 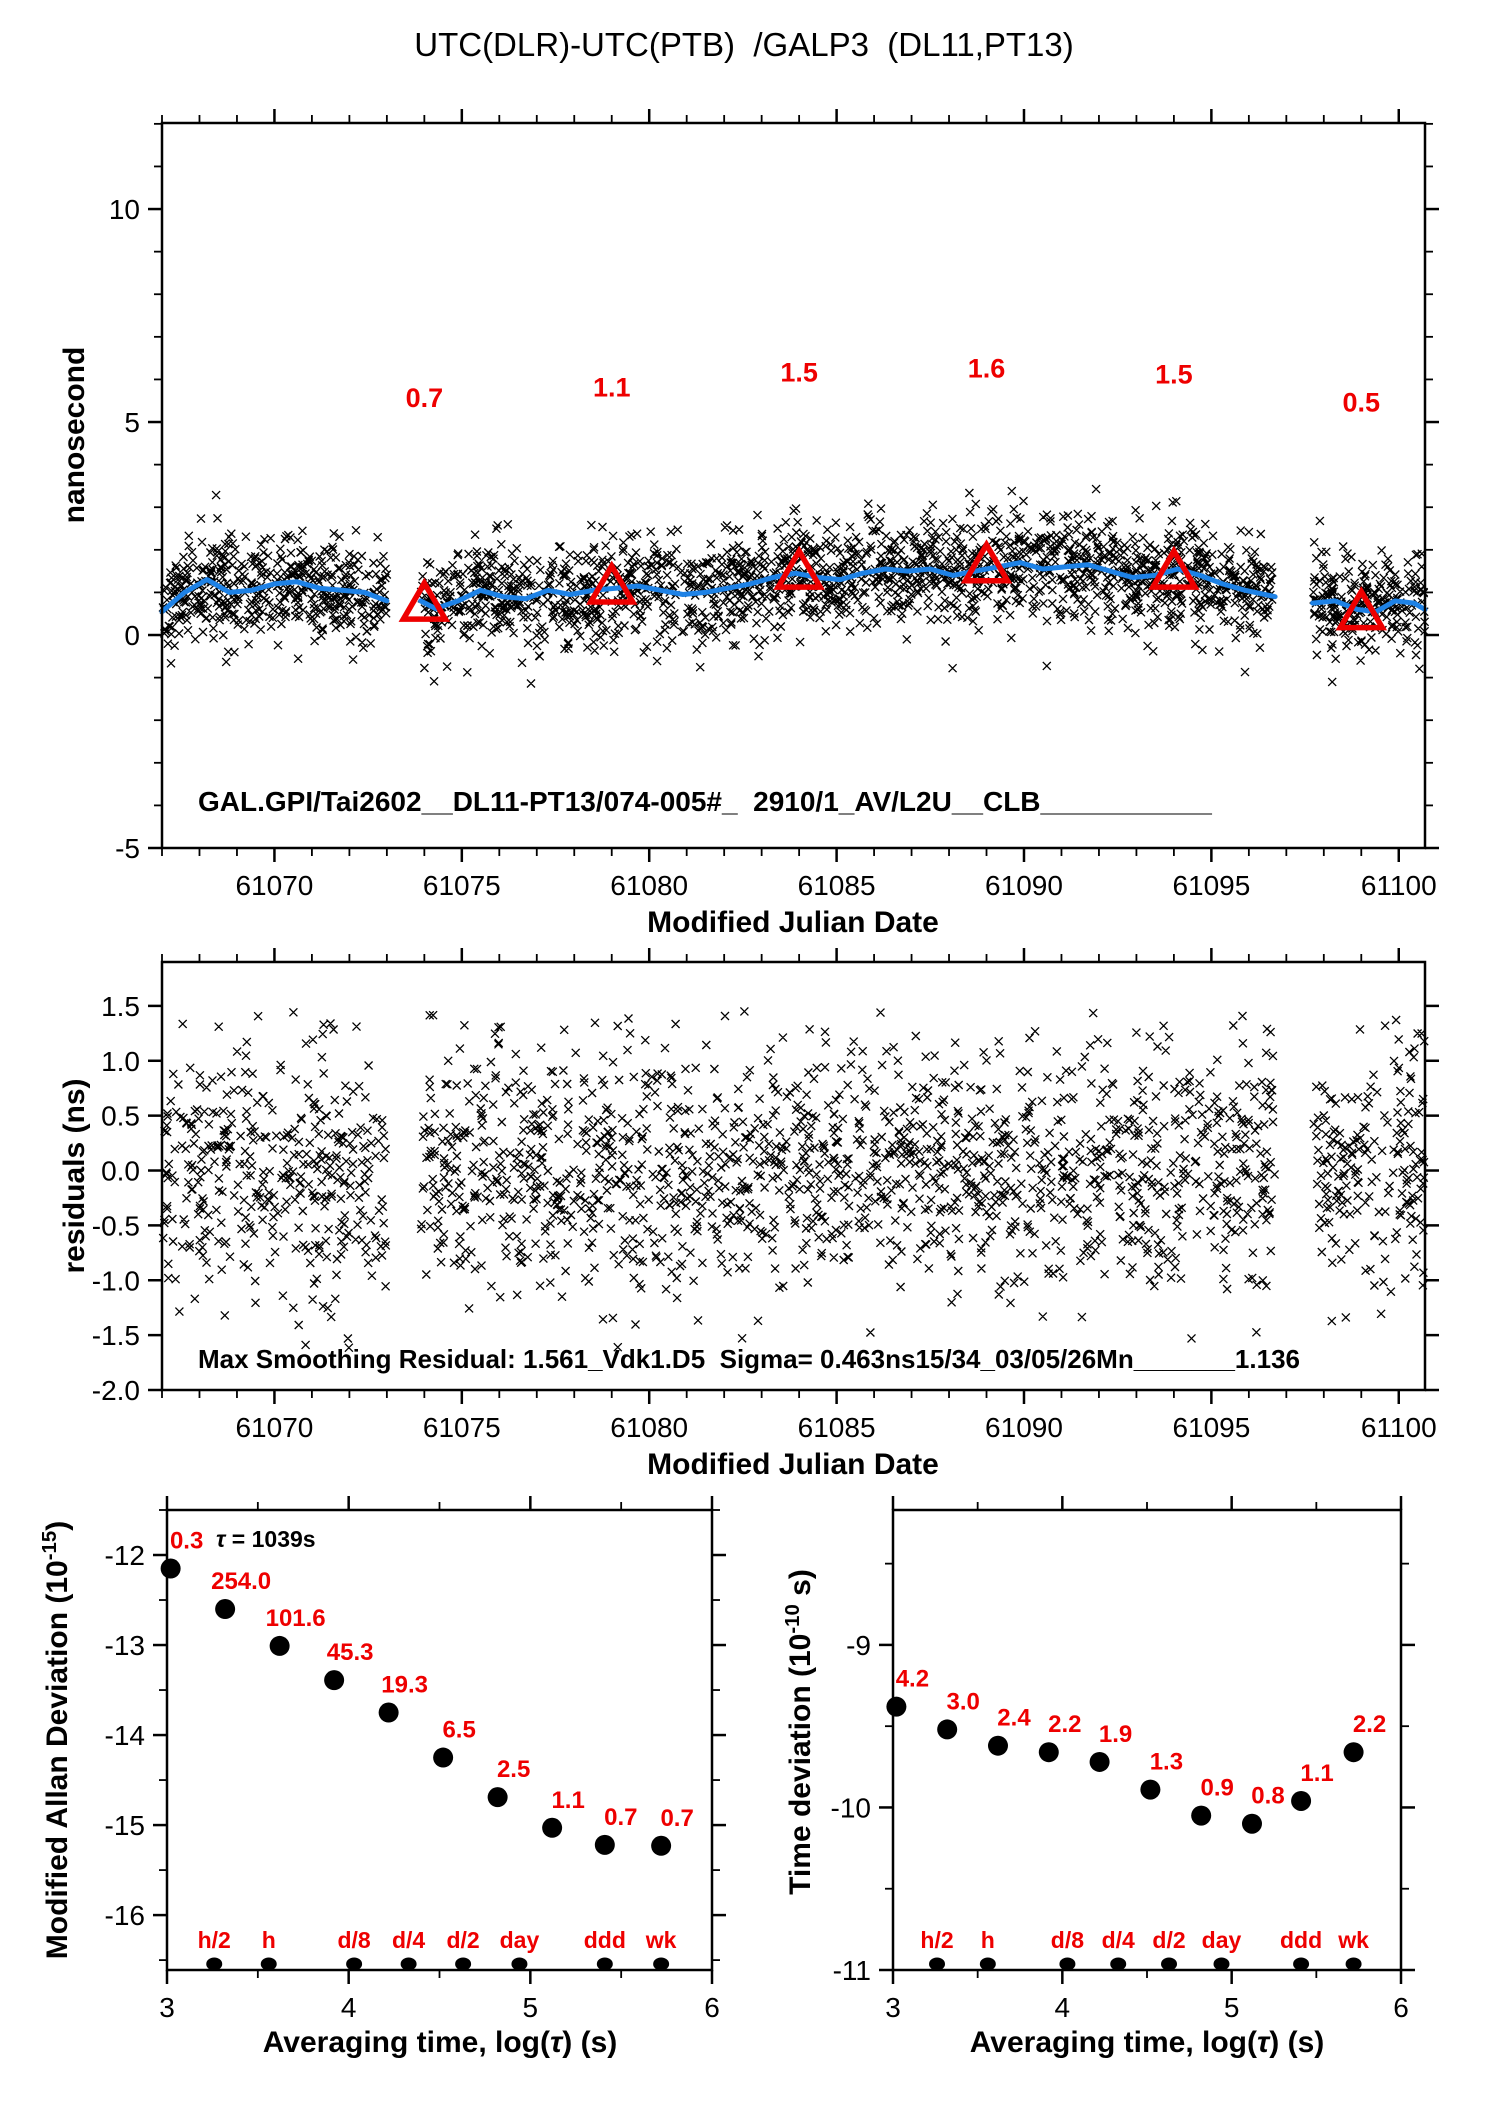 What do you see at coordinates (57, 1525) in the screenshot?
I see `mdev-y-axis-label-post: )` at bounding box center [57, 1525].